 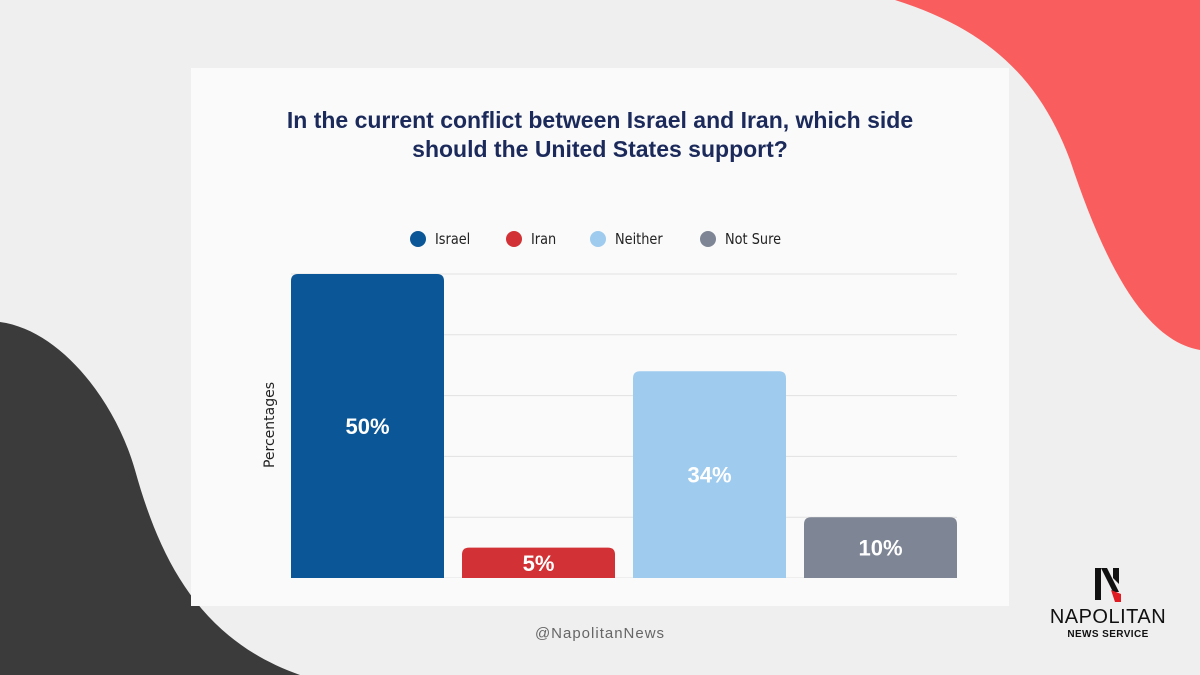 I want to click on legend-label: Not Sure, so click(x=753, y=239).